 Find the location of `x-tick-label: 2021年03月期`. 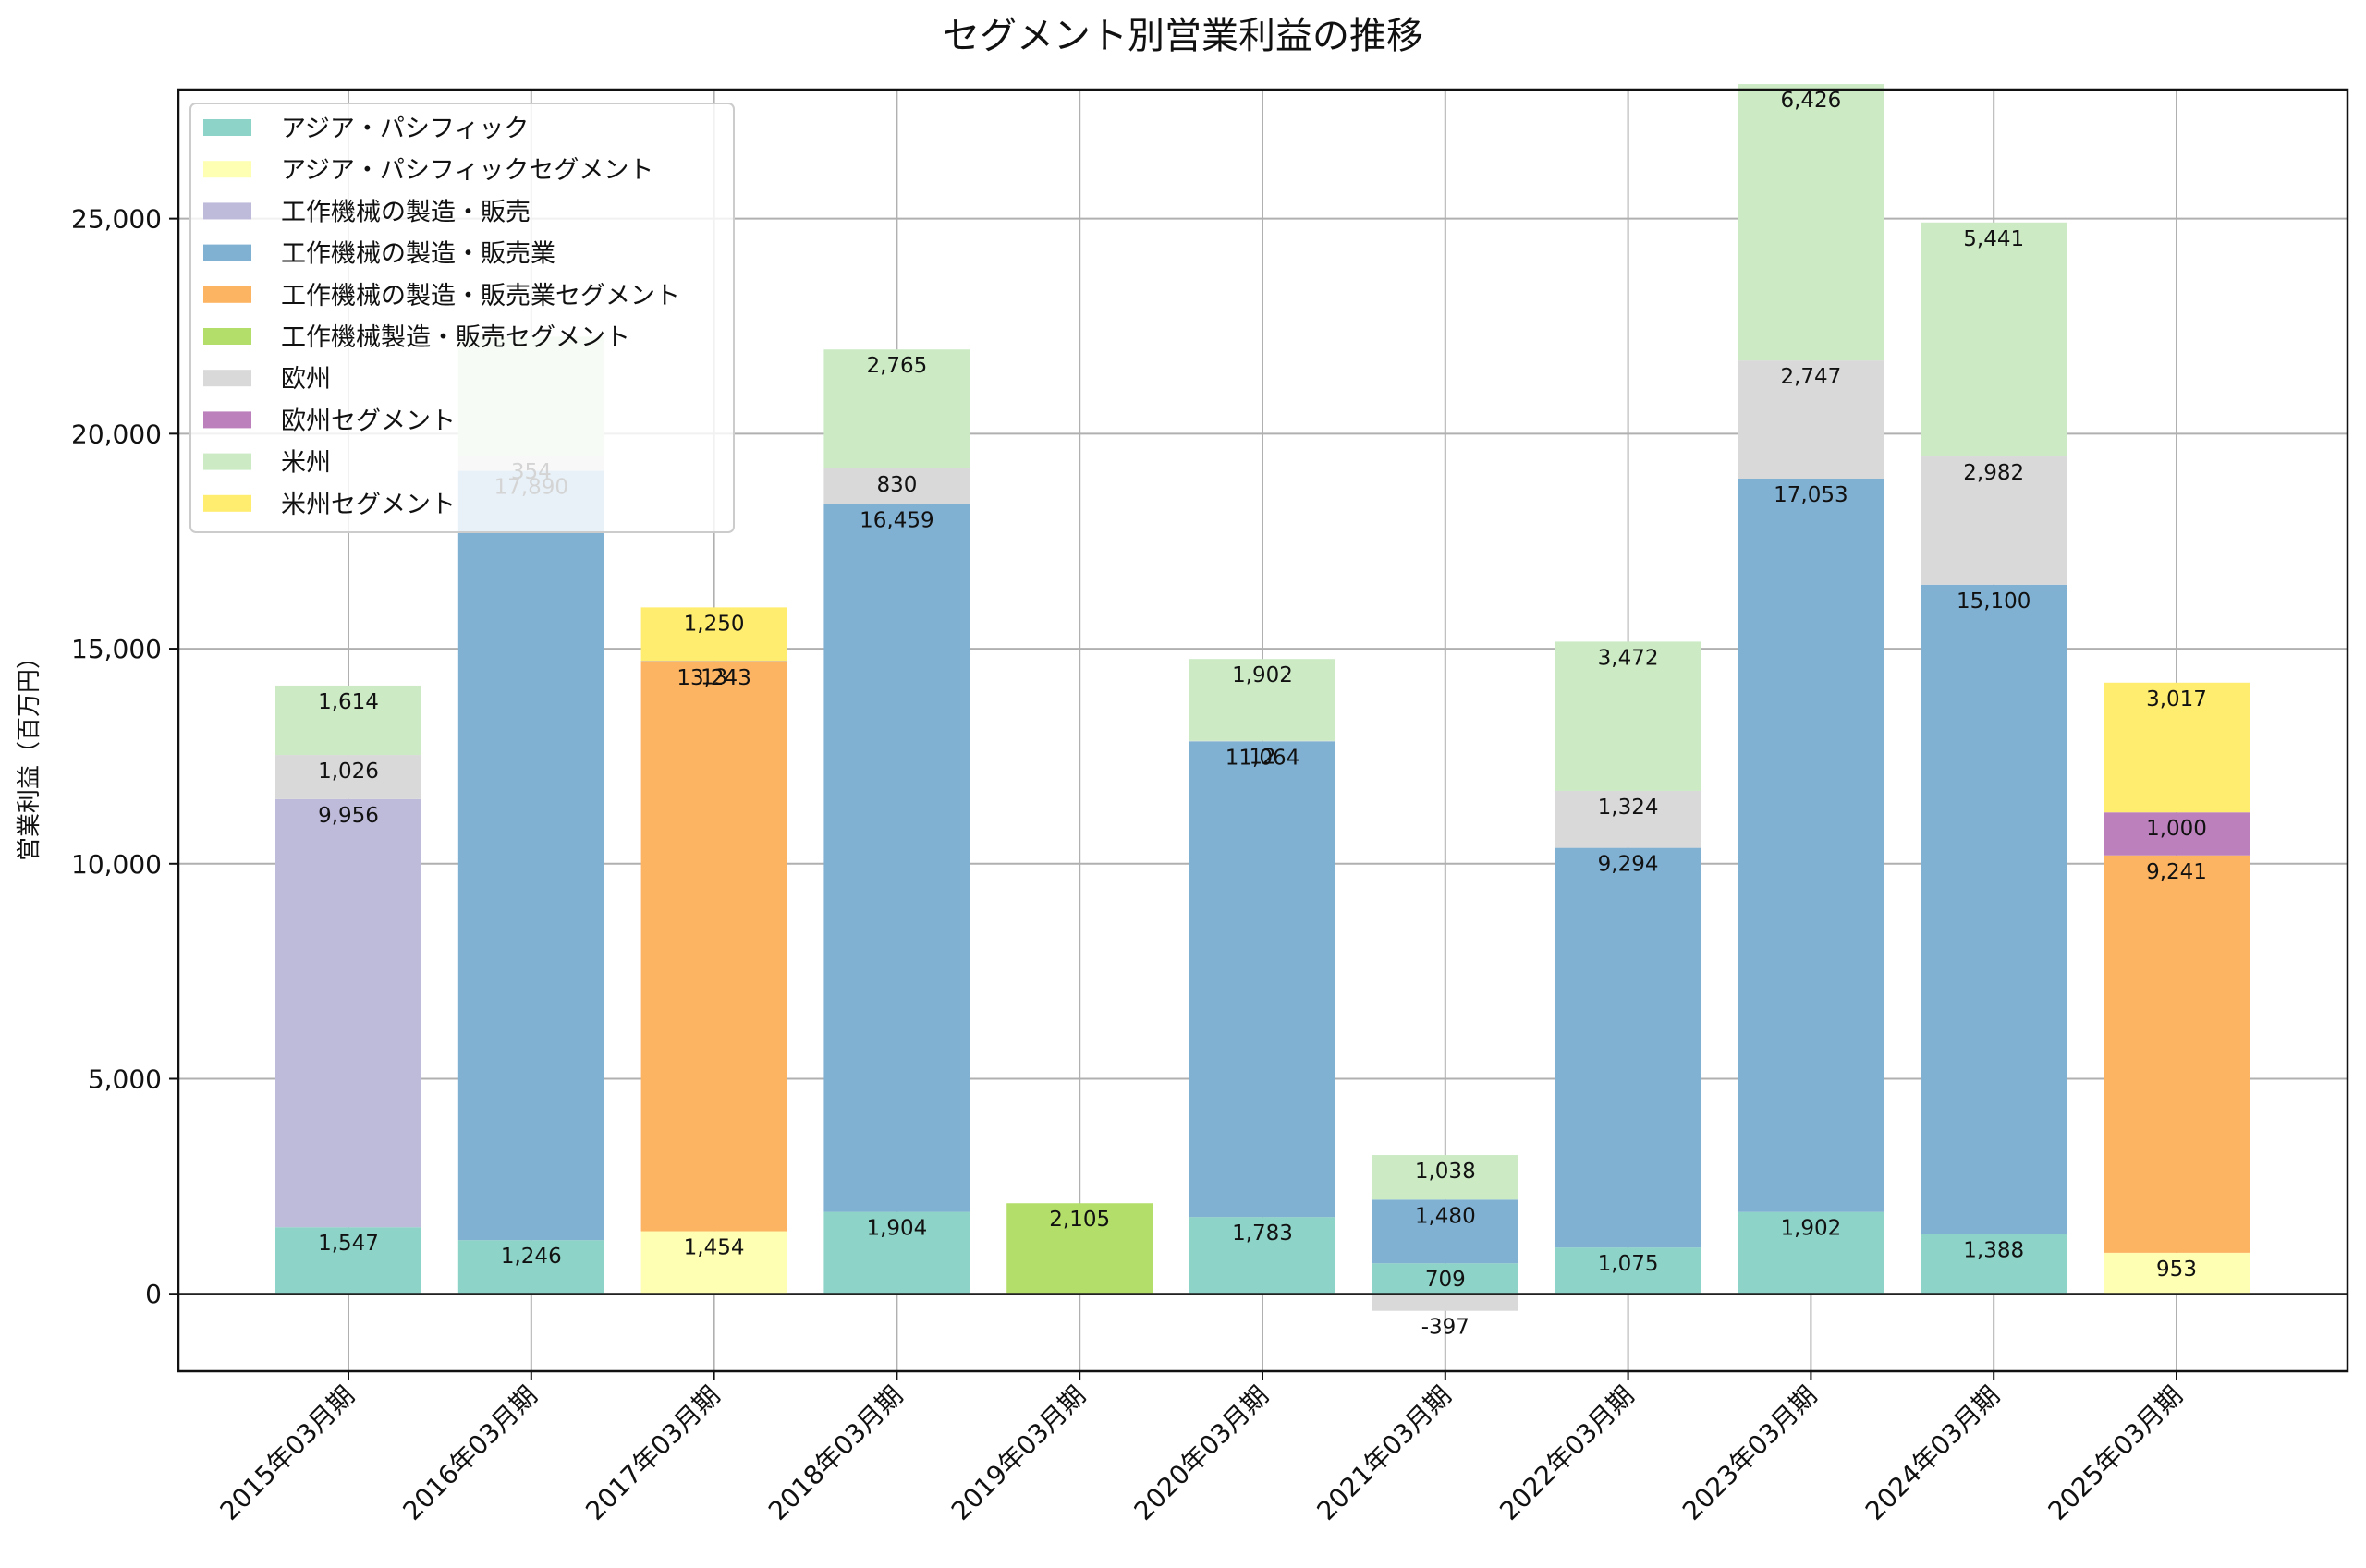

x-tick-label: 2021年03月期 is located at coordinates (1384, 1453).